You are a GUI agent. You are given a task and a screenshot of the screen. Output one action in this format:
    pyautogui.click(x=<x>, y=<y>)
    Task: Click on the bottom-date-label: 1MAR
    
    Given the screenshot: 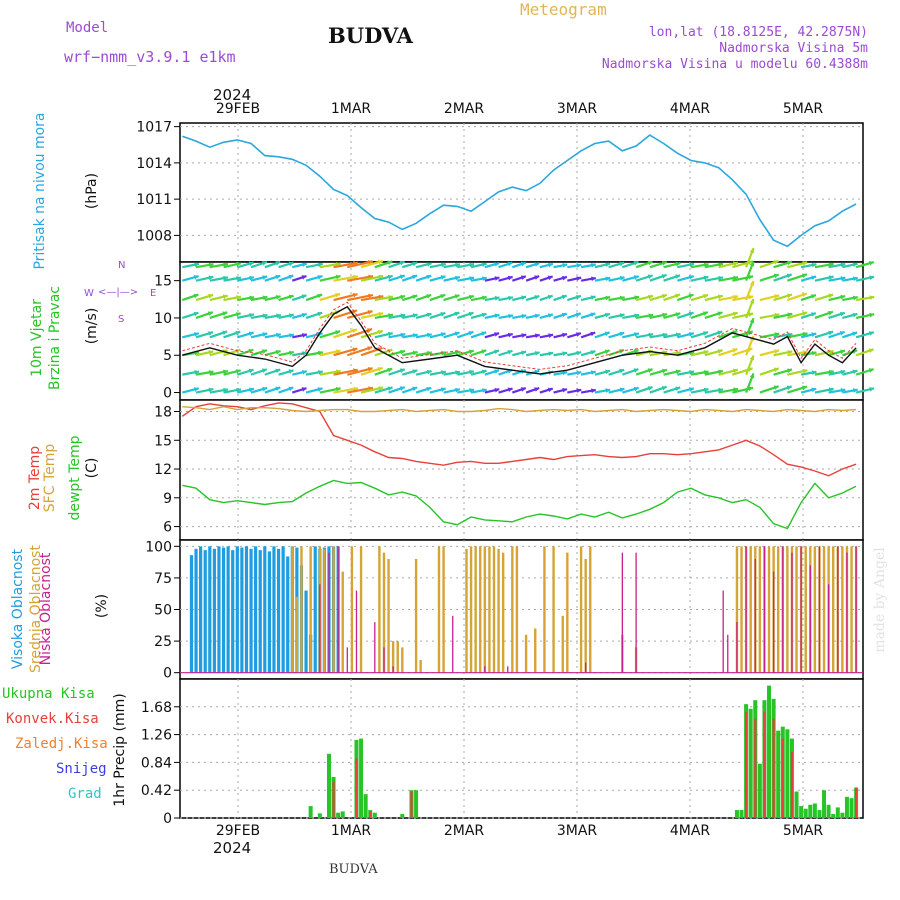 What is the action you would take?
    pyautogui.click(x=351, y=831)
    